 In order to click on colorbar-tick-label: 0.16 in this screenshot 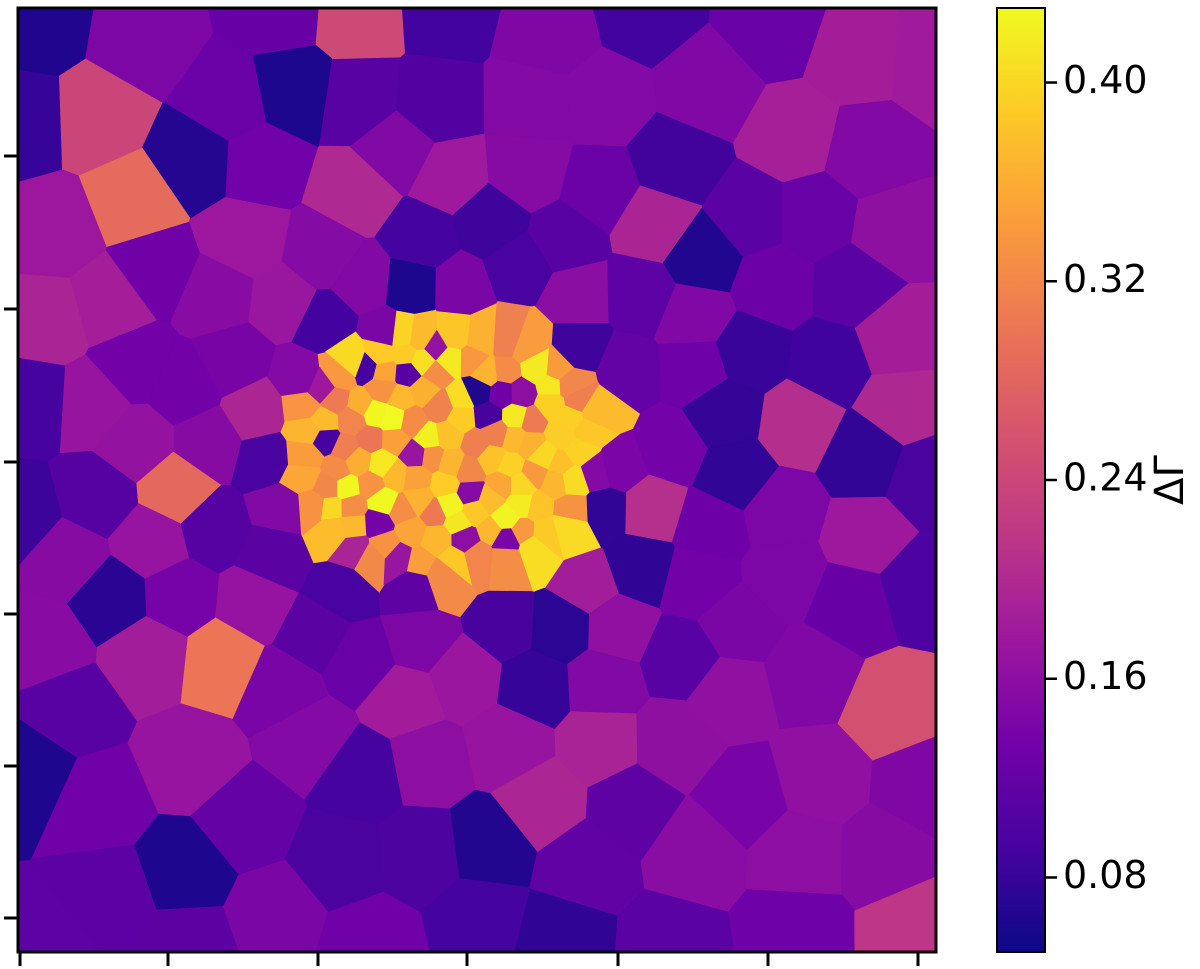, I will do `click(1105, 676)`.